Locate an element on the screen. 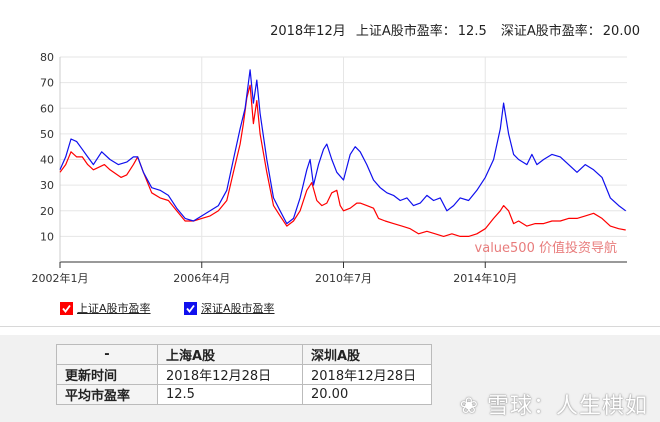  table-cell: 12.5 is located at coordinates (230, 394).